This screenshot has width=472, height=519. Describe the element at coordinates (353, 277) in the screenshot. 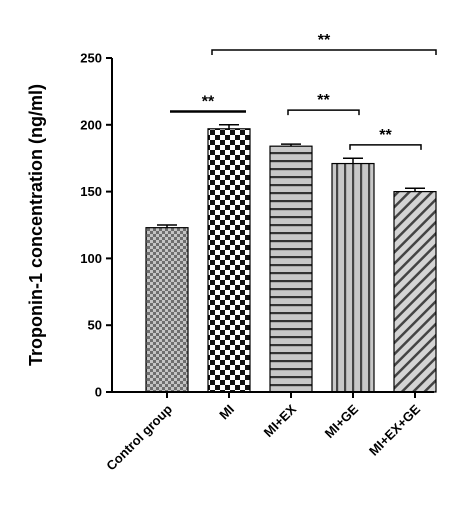

I see `bar-mi-ge` at that location.